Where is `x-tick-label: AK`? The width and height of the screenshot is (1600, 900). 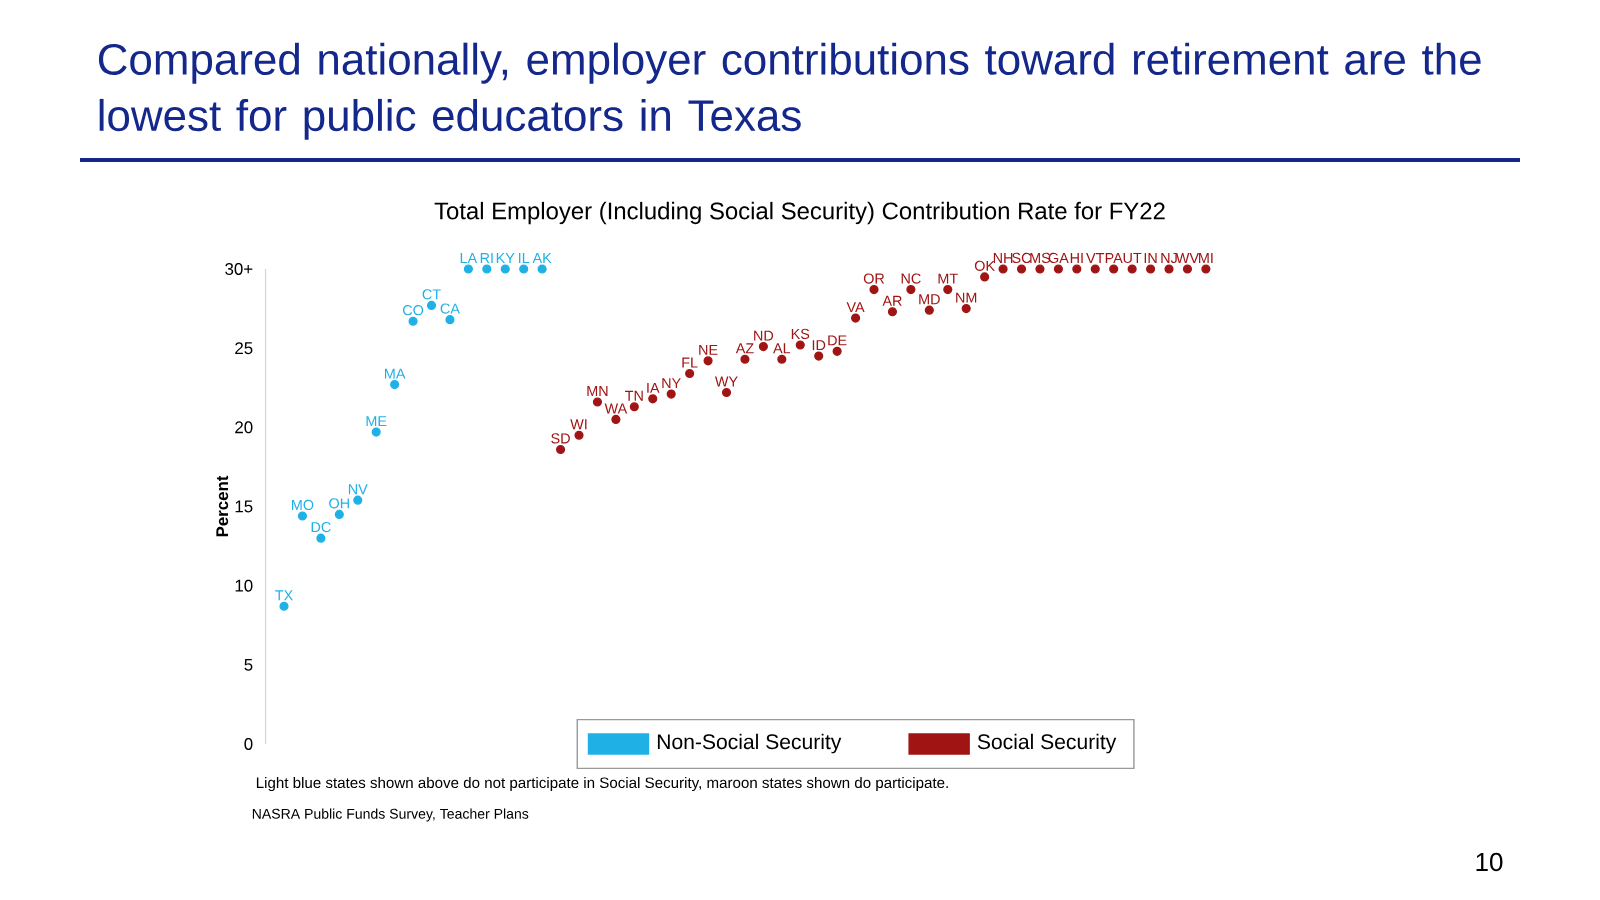 x-tick-label: AK is located at coordinates (542, 258).